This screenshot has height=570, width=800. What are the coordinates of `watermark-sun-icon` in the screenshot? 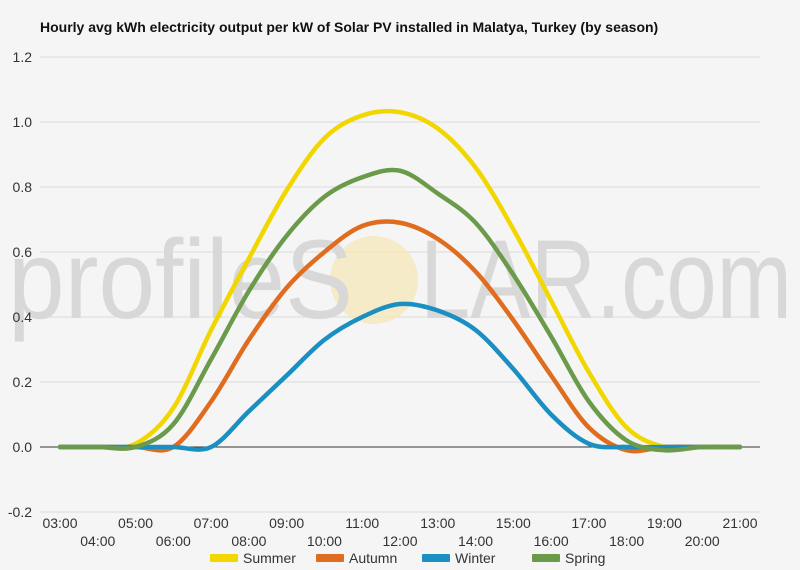 It's located at (374, 280).